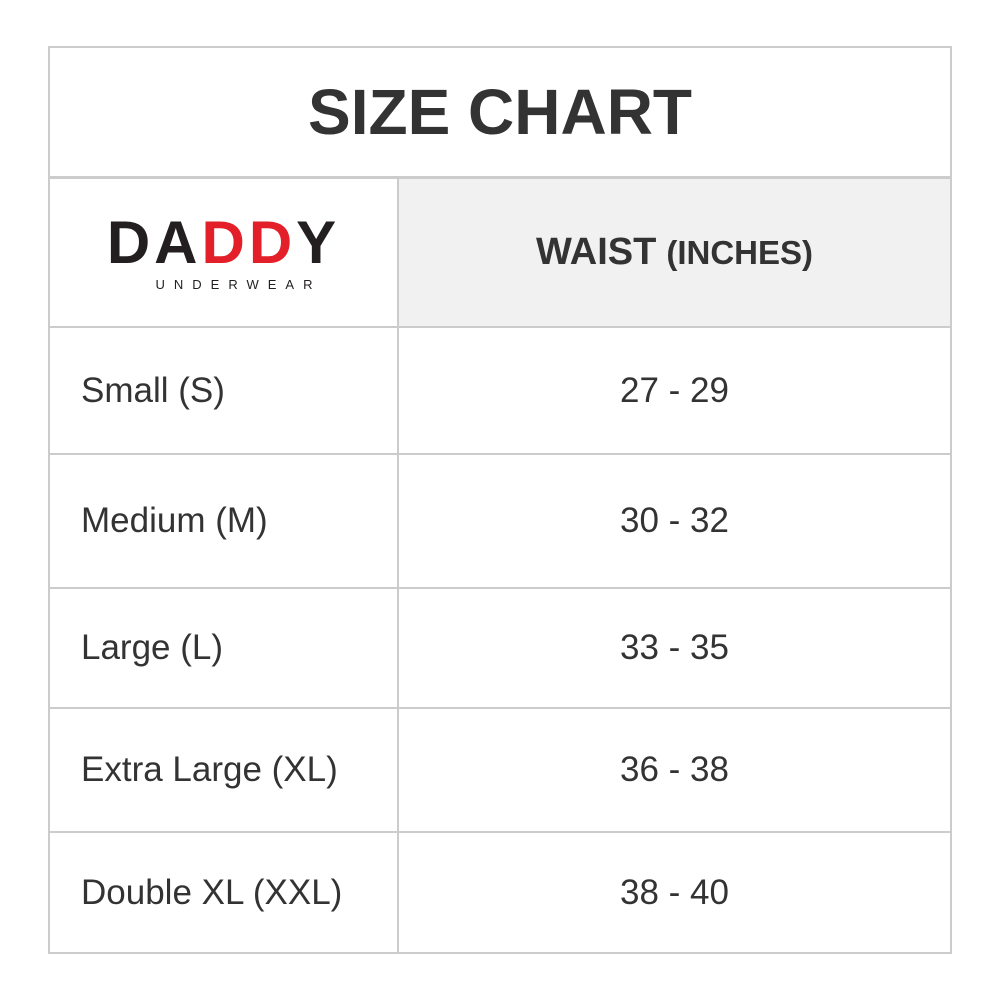  I want to click on logo-text: DA, so click(154, 242).